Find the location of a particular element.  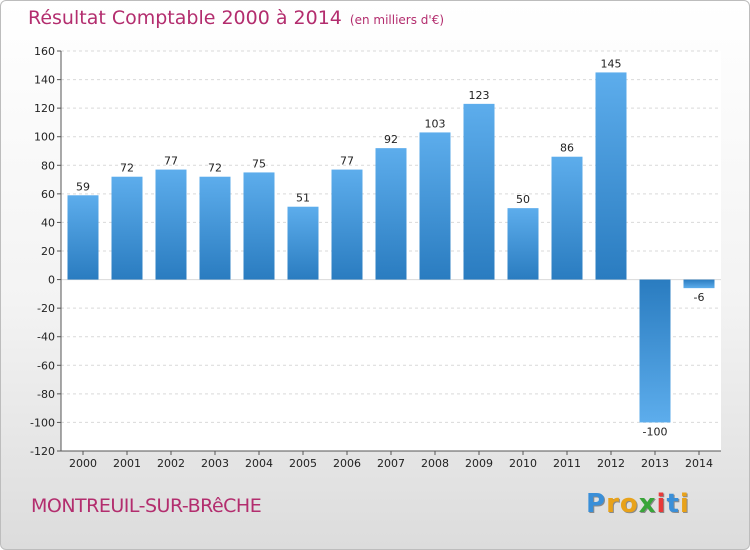

data-label-2014: -6 is located at coordinates (699, 297).